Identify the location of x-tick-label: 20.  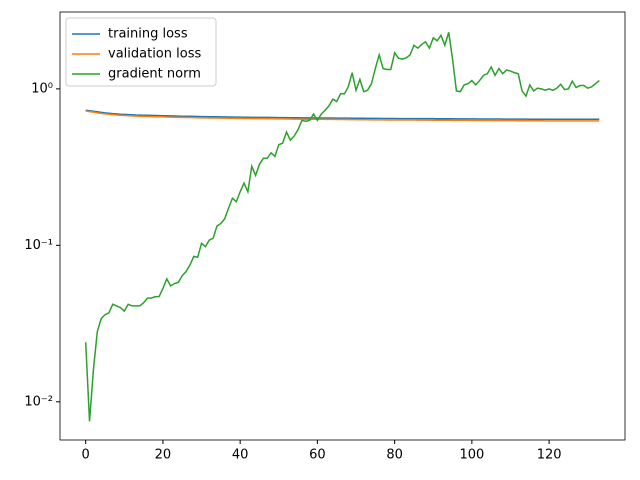
(163, 455).